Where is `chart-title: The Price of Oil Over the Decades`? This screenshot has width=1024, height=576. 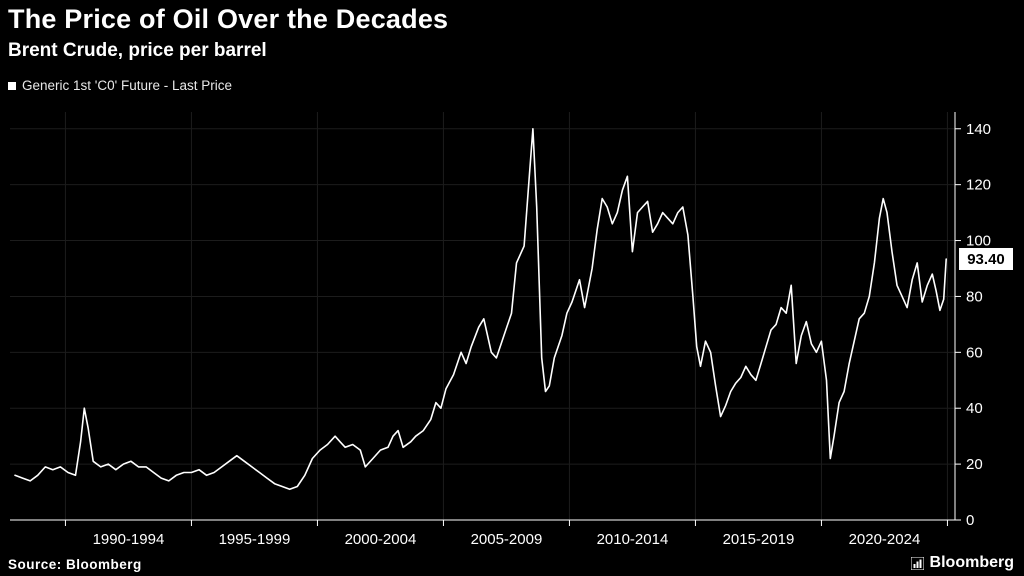 chart-title: The Price of Oil Over the Decades is located at coordinates (228, 19).